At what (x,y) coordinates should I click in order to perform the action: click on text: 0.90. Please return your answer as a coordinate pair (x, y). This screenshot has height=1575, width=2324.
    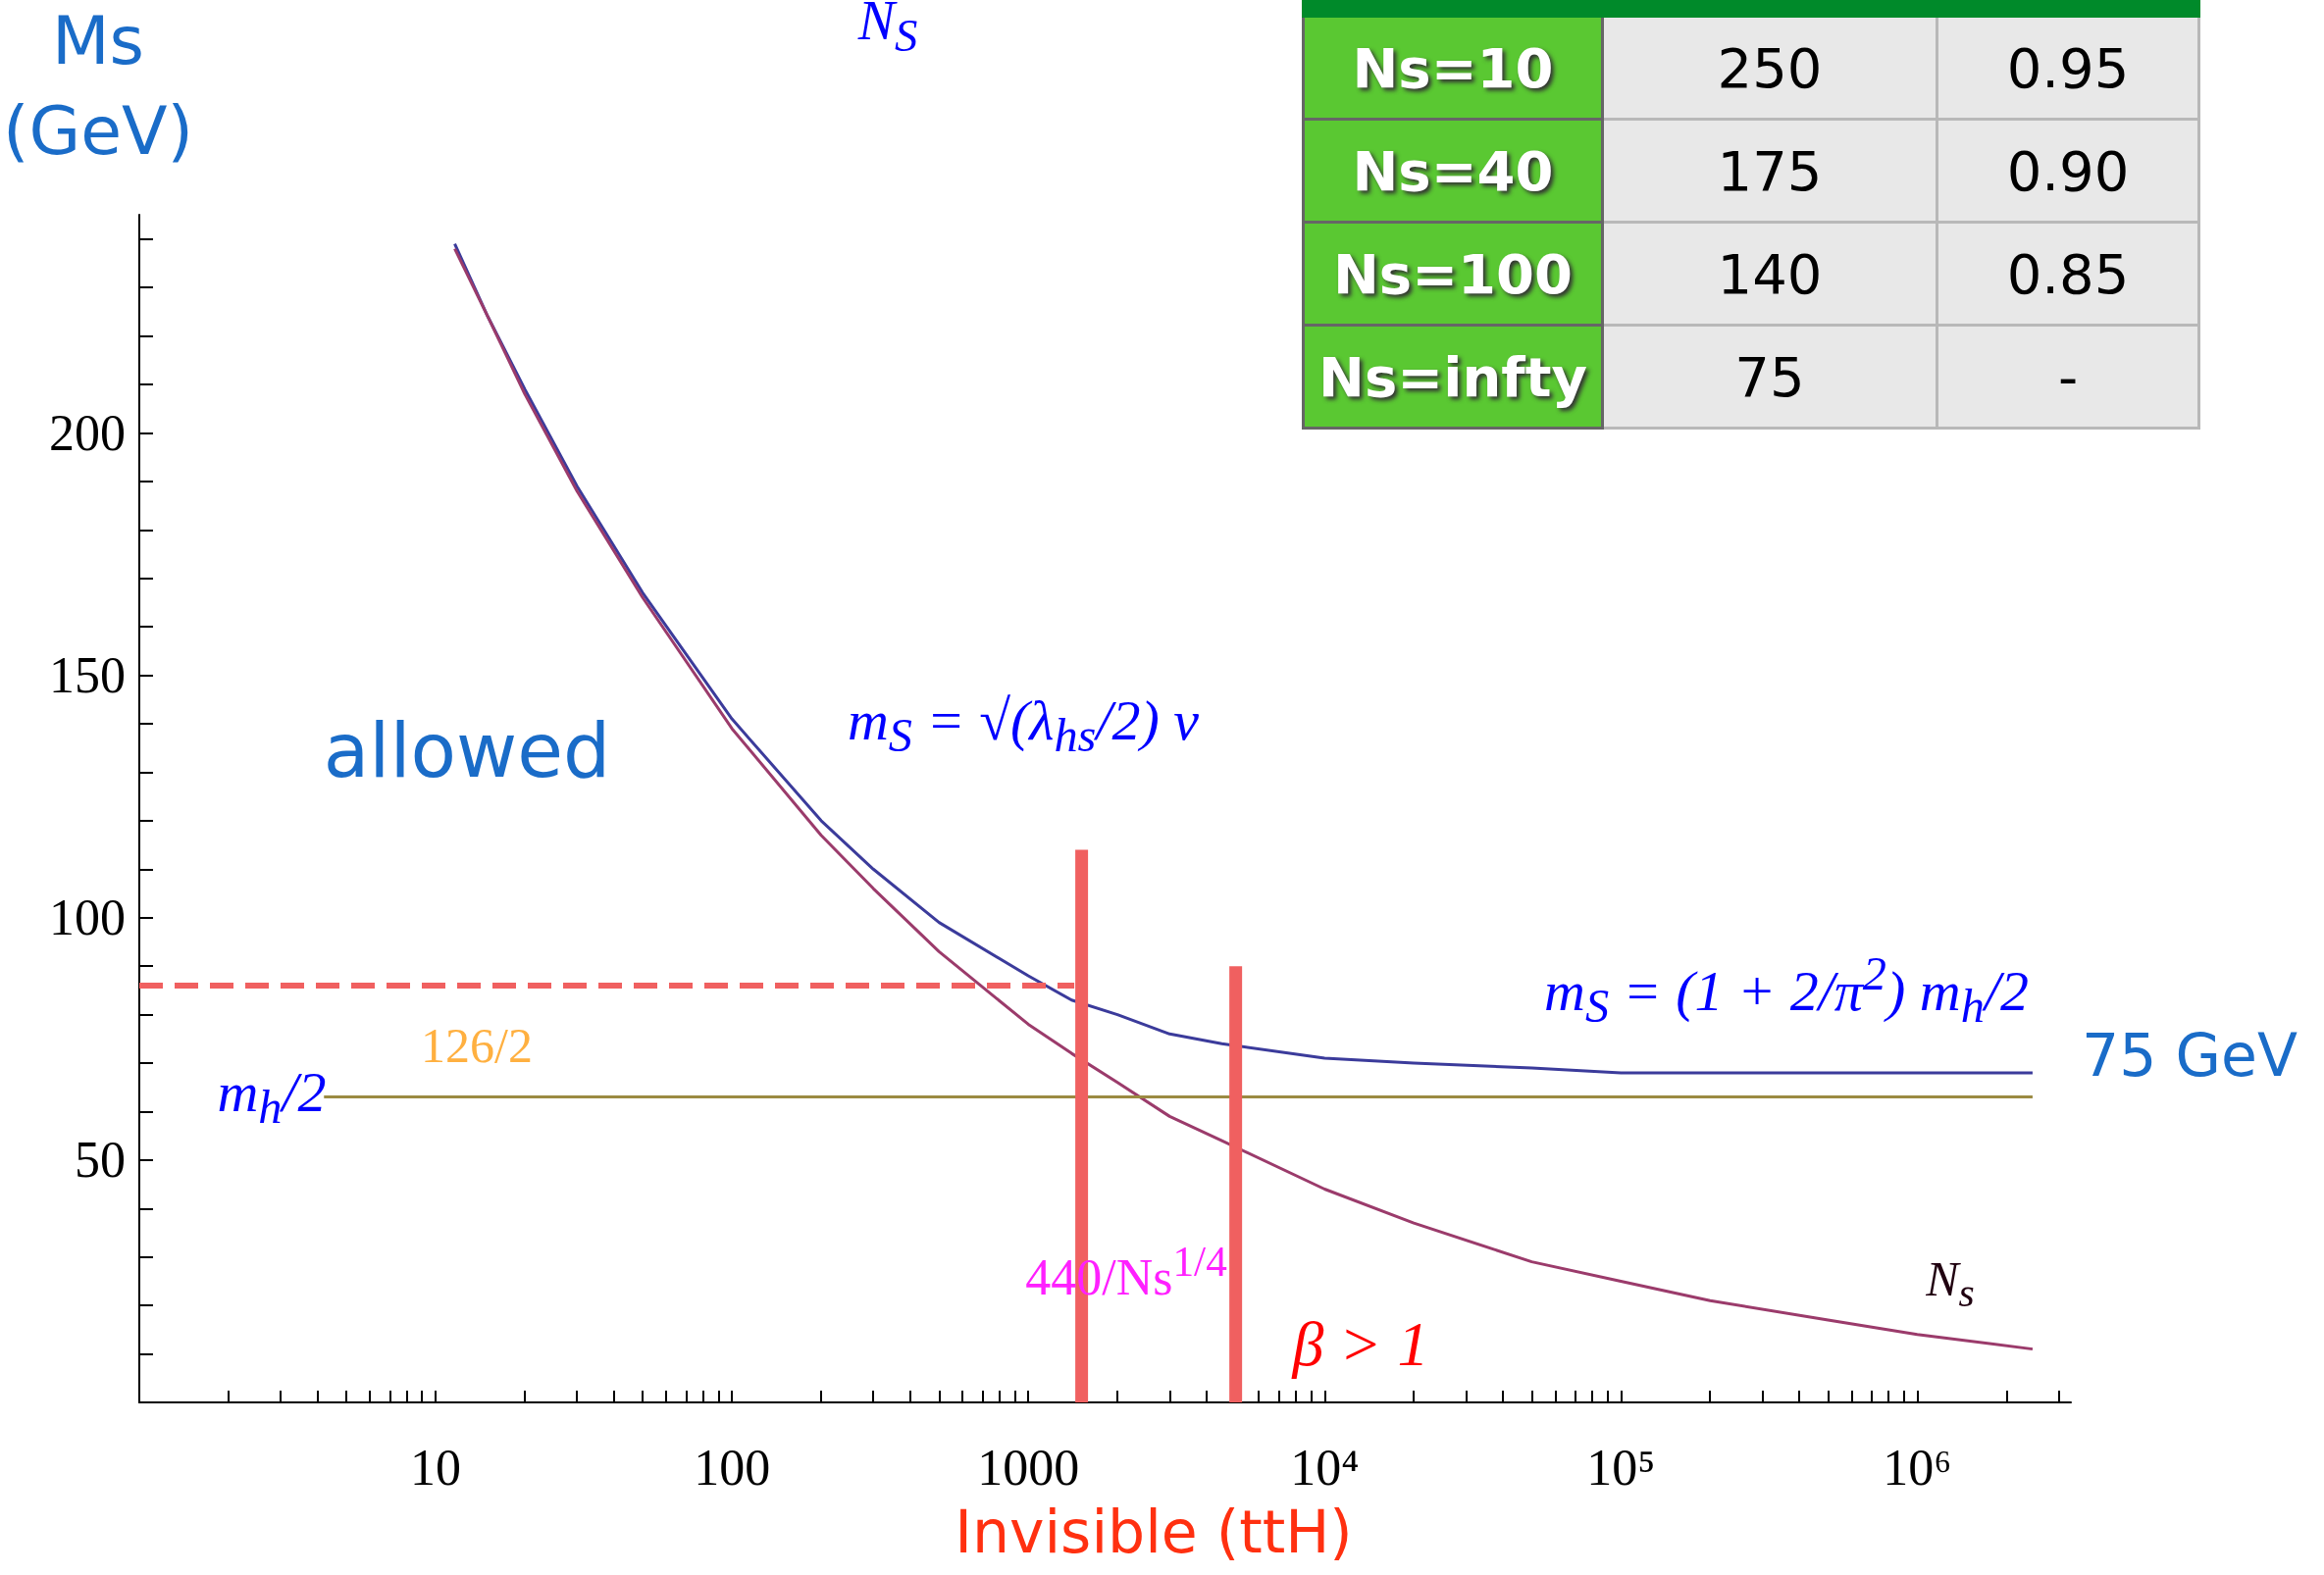
    Looking at the image, I should click on (2068, 170).